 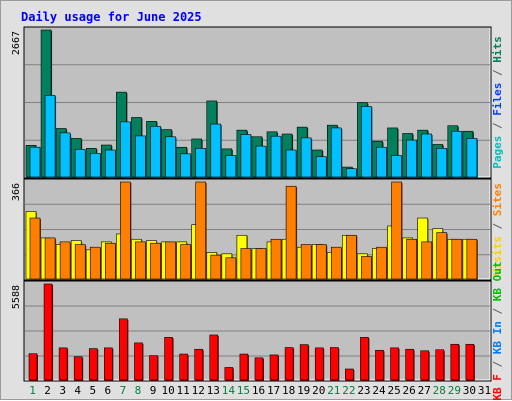 What do you see at coordinates (469, 390) in the screenshot?
I see `day-label-30: 30` at bounding box center [469, 390].